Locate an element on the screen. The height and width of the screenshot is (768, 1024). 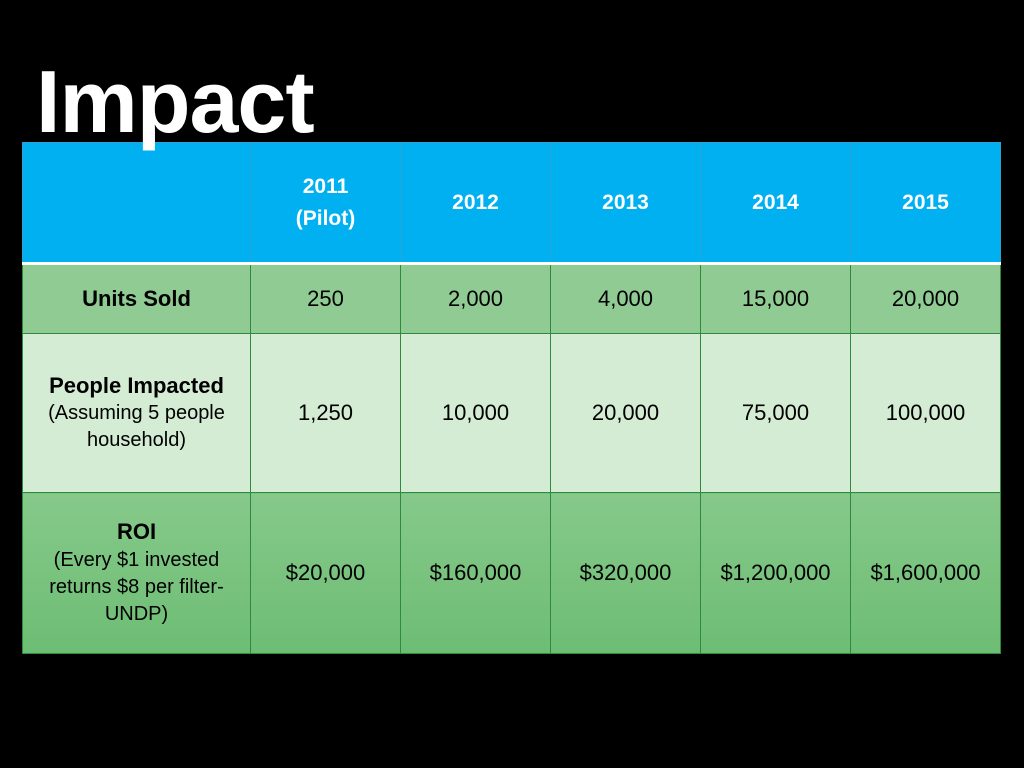
header-year-label: 2014 is located at coordinates (775, 202).